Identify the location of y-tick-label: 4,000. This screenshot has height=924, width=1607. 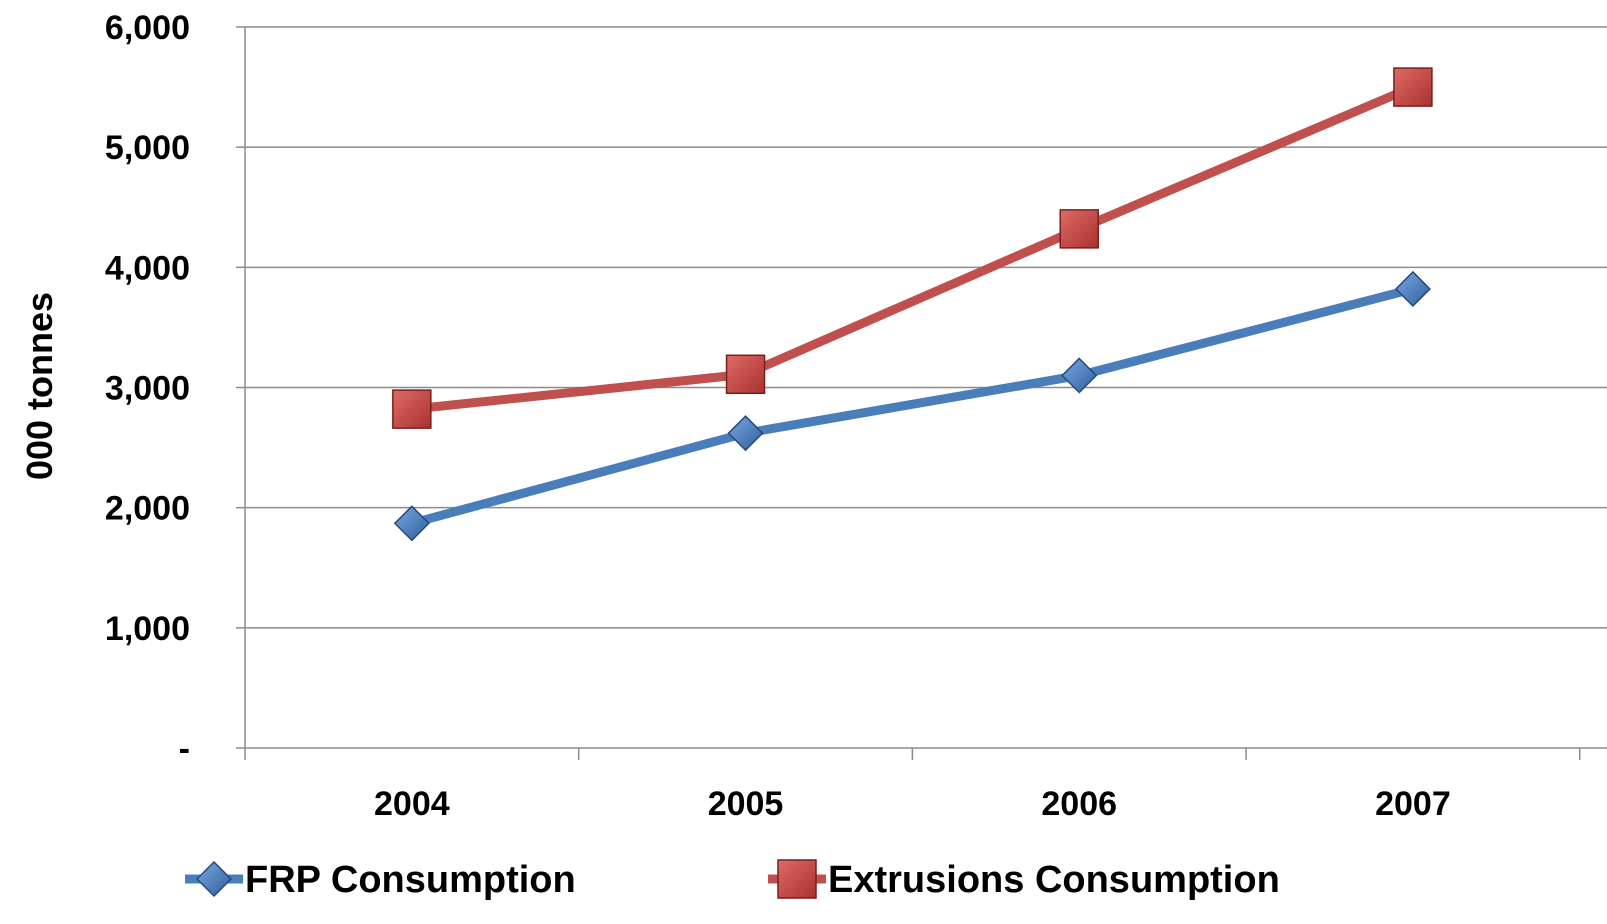
(147, 268).